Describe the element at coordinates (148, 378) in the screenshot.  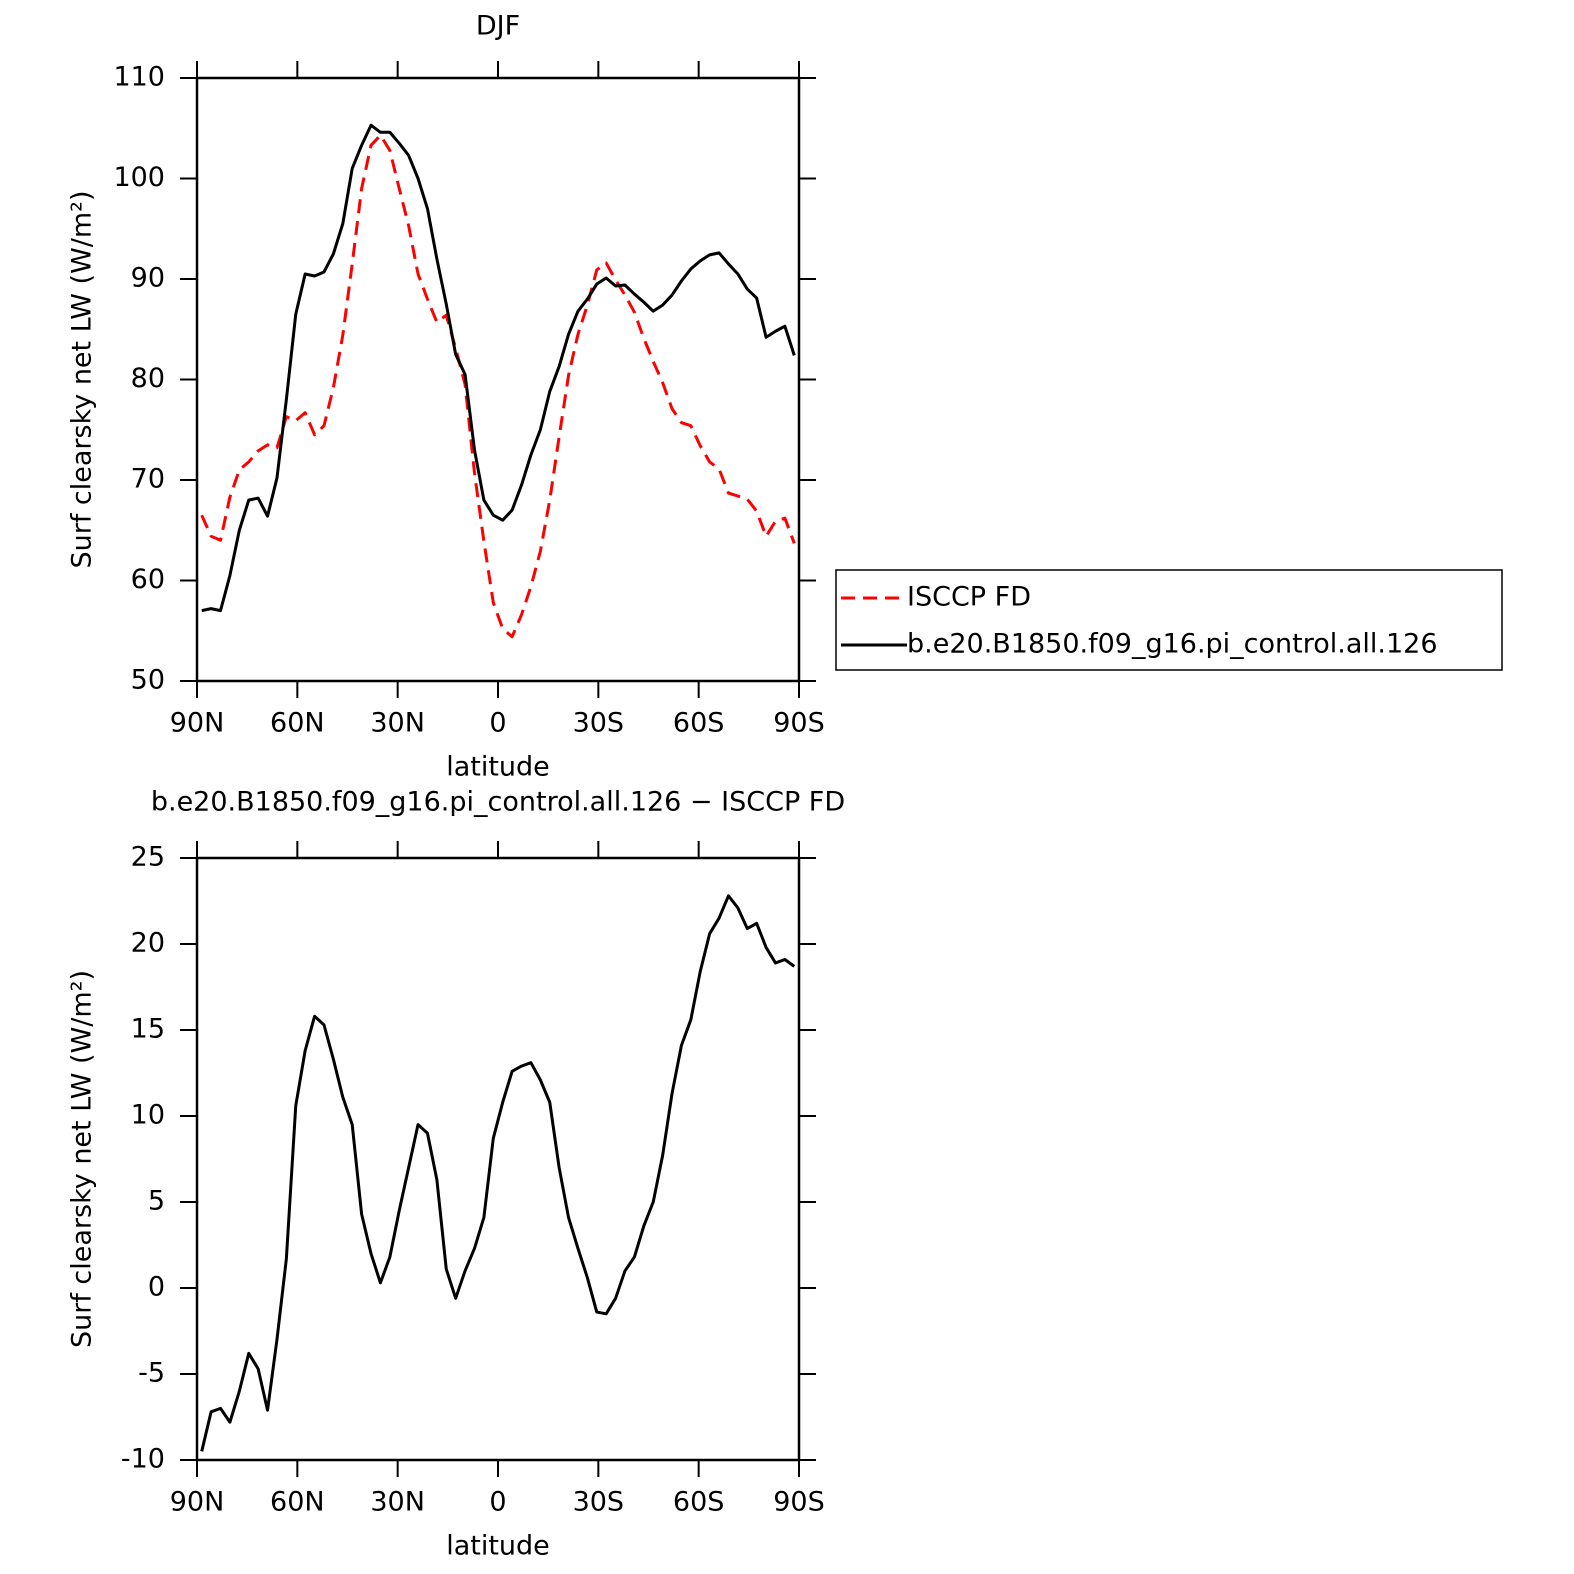
I see `y-tick-label: 80` at that location.